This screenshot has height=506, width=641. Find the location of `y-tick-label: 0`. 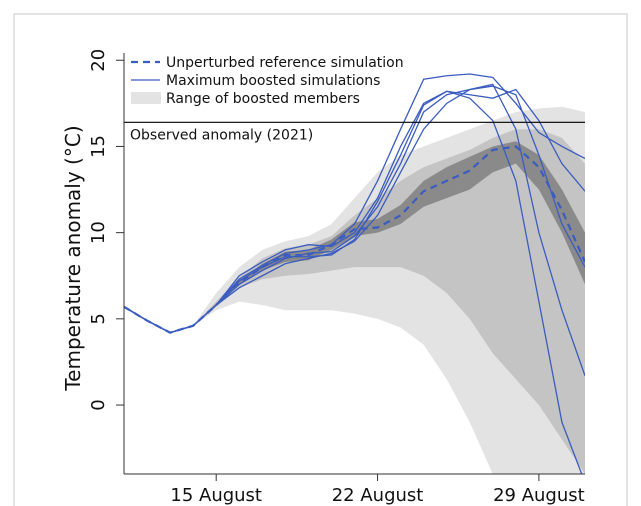

y-tick-label: 0 is located at coordinates (98, 404).